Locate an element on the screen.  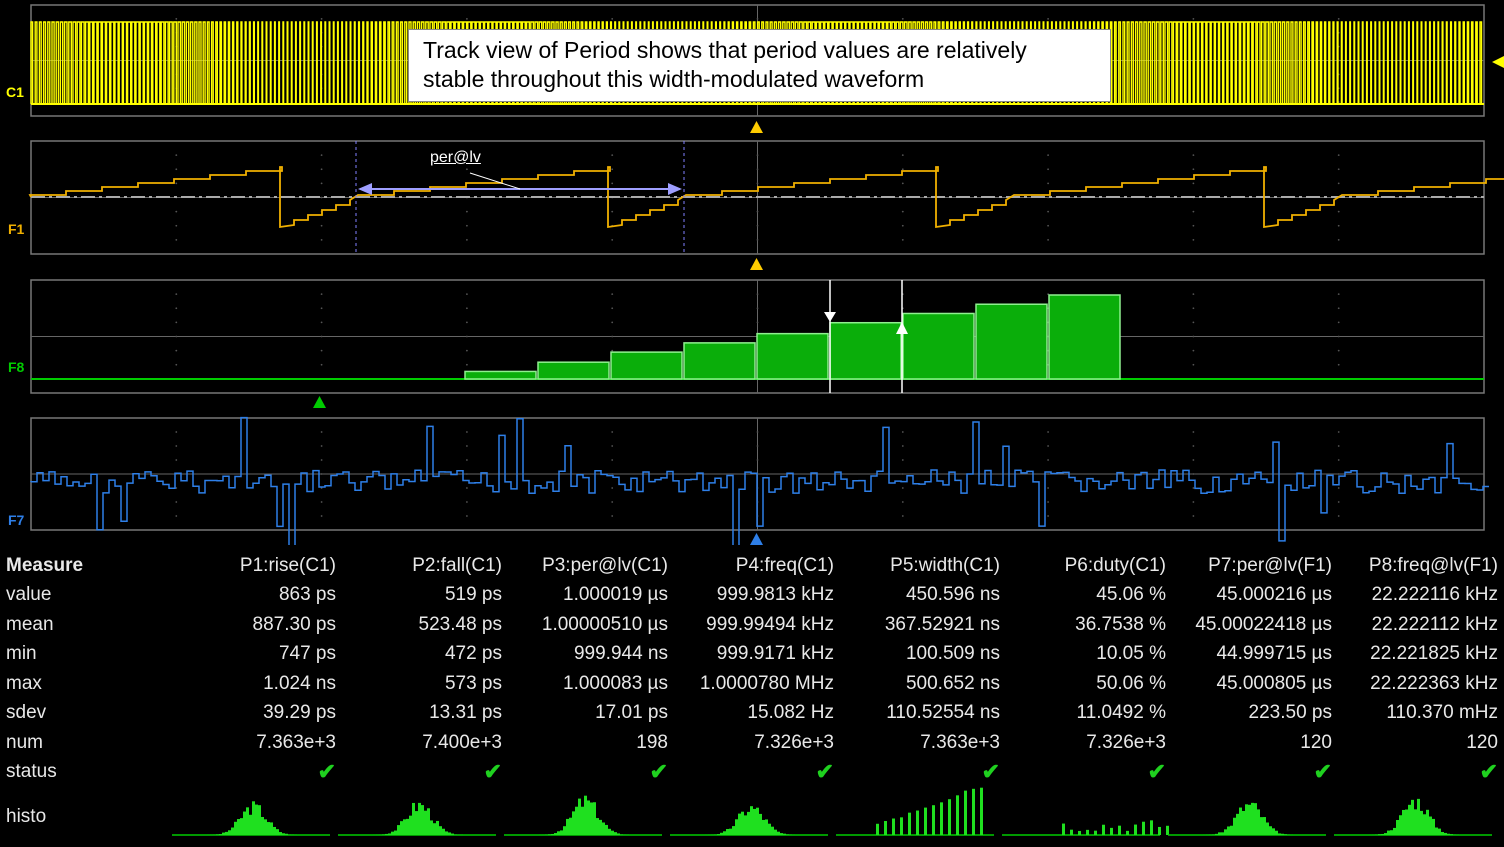
table-cell: 887.30 ps is located at coordinates (294, 624).